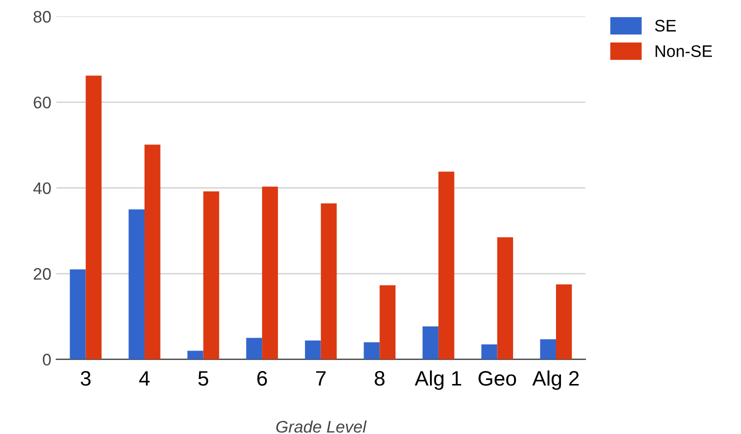 The height and width of the screenshot is (434, 741). Describe the element at coordinates (42, 16) in the screenshot. I see `y-tick-label: 80` at that location.